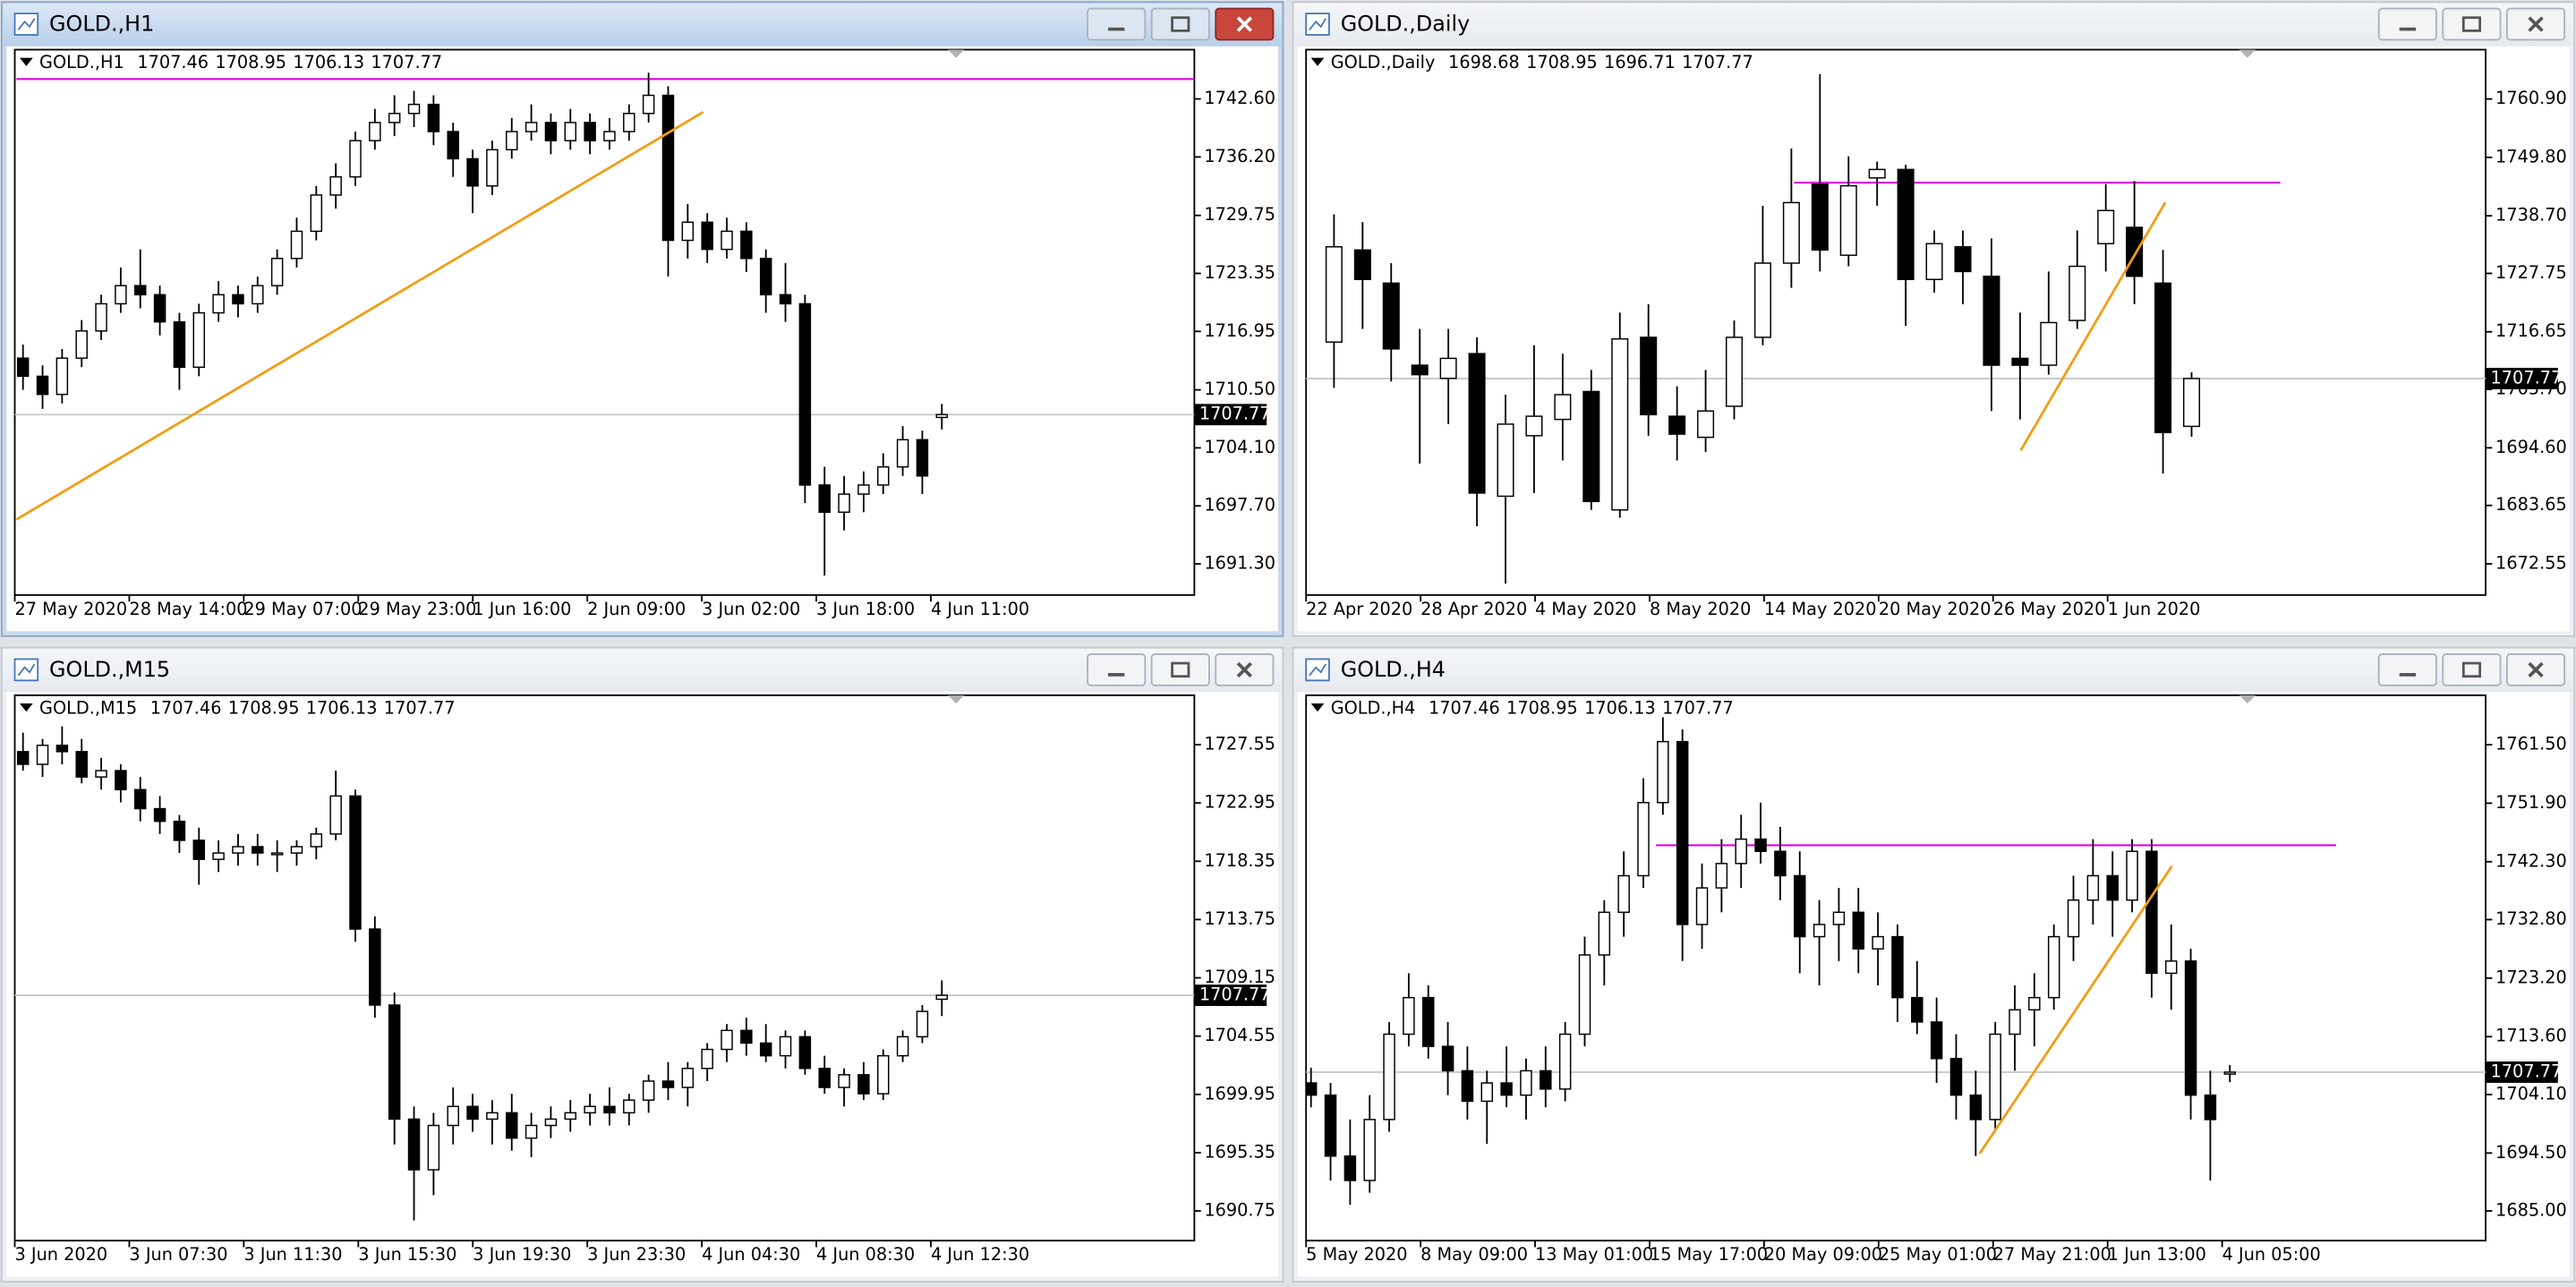 The width and height of the screenshot is (2576, 1287). I want to click on y-tick-label: 1694.50, so click(2531, 1152).